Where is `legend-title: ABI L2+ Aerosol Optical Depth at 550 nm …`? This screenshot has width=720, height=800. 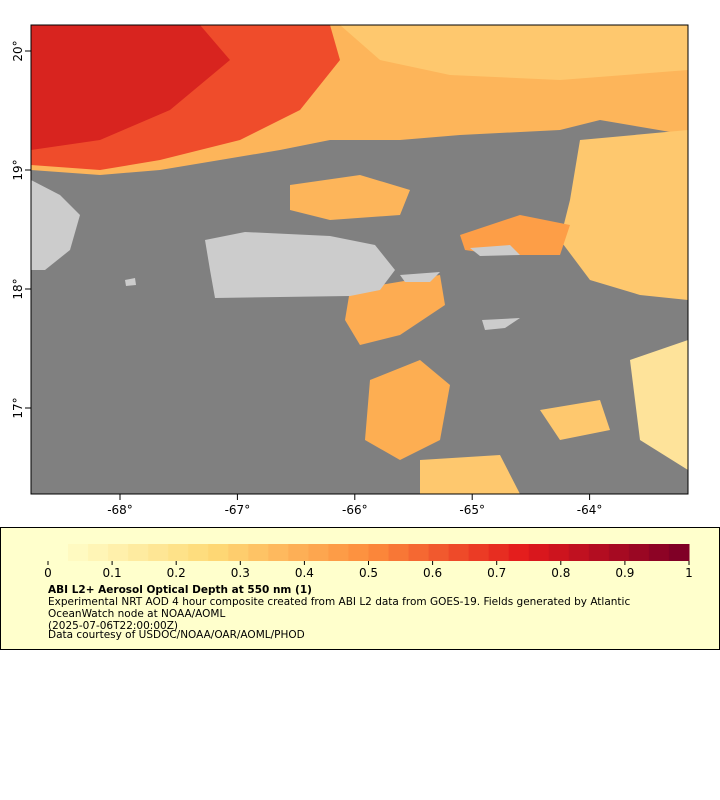
legend-title: ABI L2+ Aerosol Optical Depth at 550 nm … is located at coordinates (180, 590).